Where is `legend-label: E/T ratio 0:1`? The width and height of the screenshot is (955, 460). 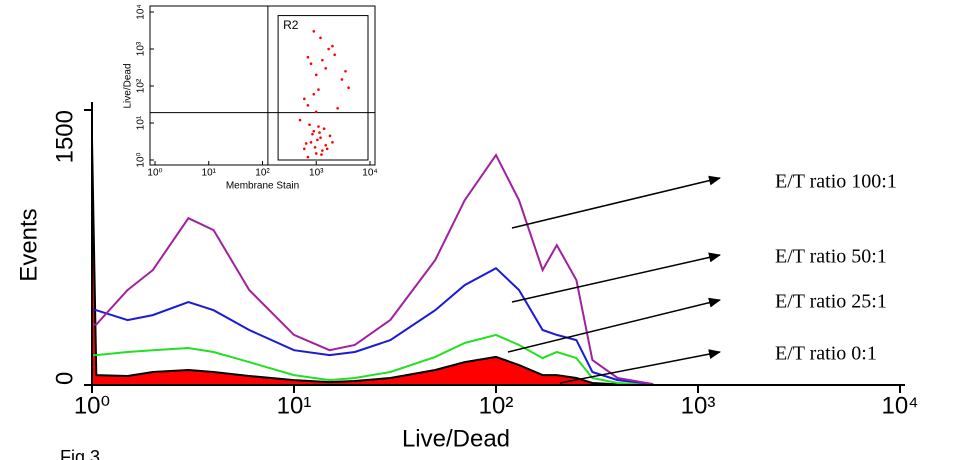 legend-label: E/T ratio 0:1 is located at coordinates (826, 354).